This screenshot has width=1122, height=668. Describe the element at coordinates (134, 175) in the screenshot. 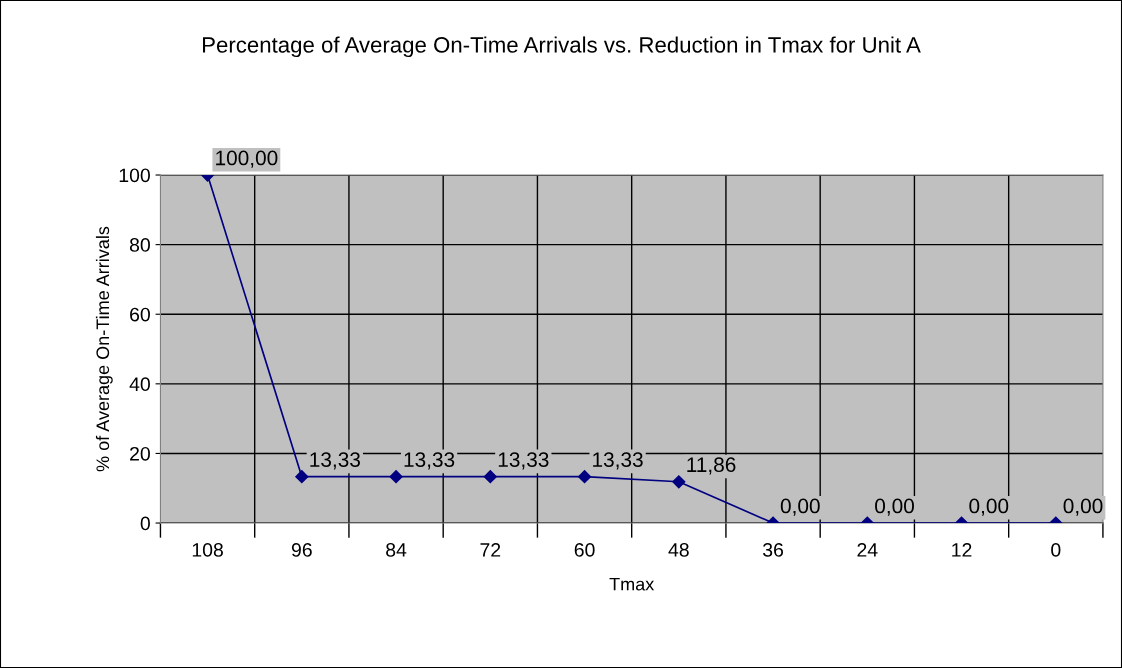

I see `y-tick-label: 100` at that location.